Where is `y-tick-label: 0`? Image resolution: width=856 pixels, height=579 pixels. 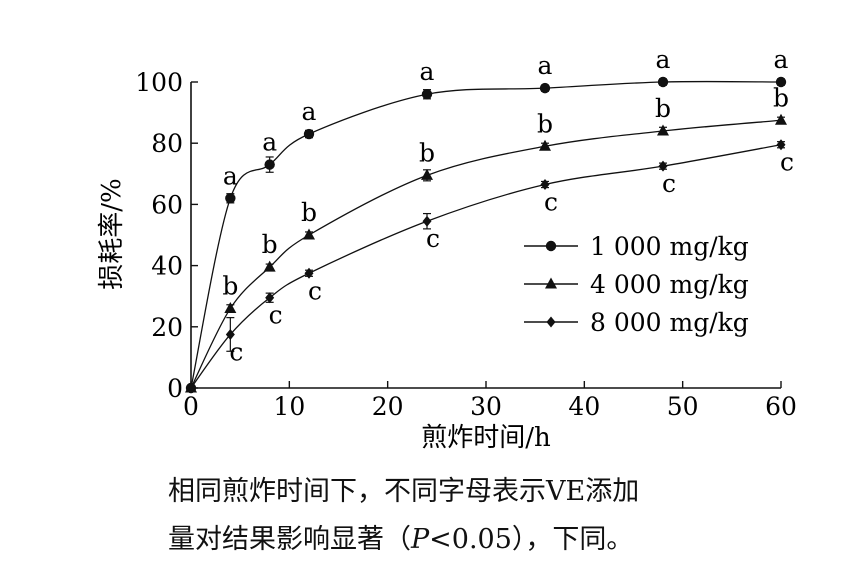
y-tick-label: 0 is located at coordinates (175, 388).